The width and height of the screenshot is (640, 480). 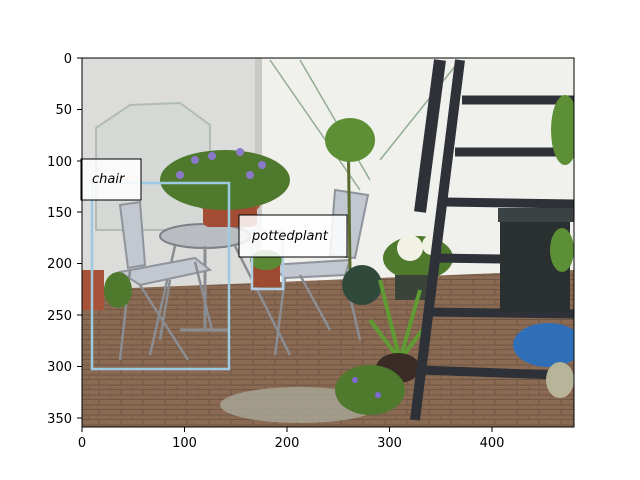 I want to click on detection-pottedplant: pottedplant, so click(x=293, y=252).